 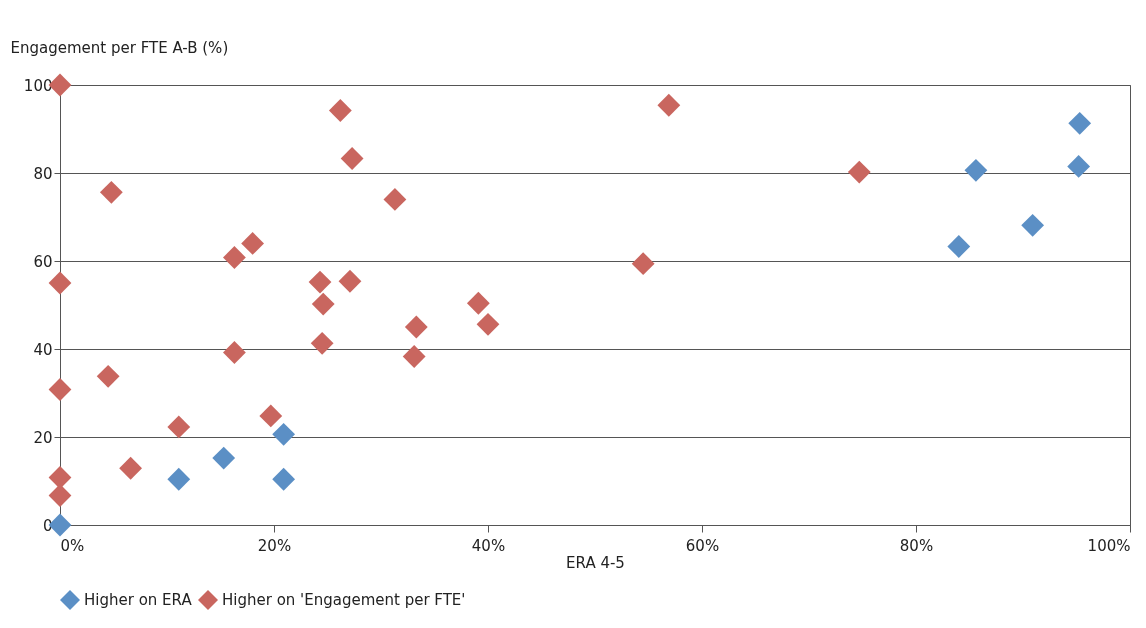 I want to click on x-tick-label: 60%, so click(x=702, y=545).